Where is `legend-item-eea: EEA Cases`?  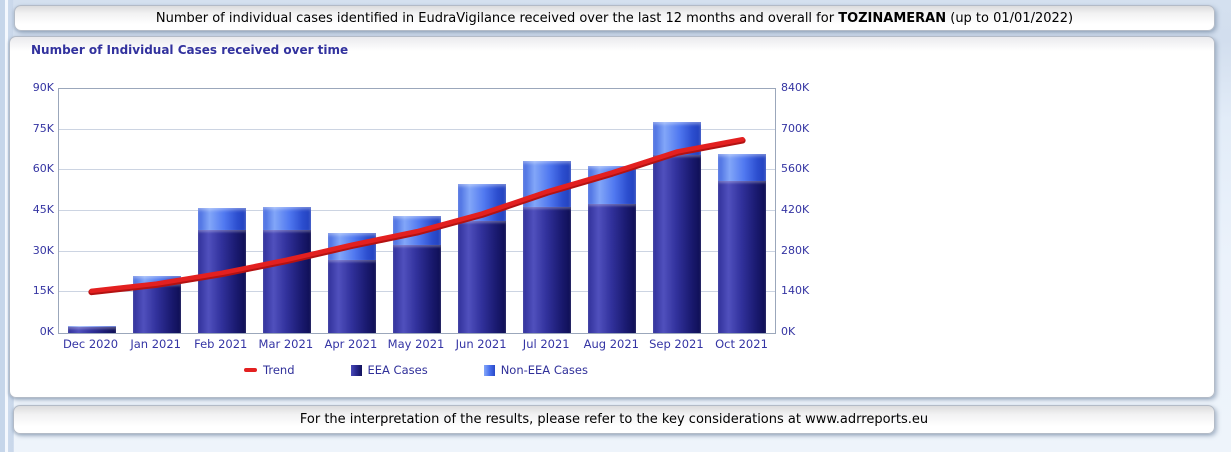
legend-item-eea: EEA Cases is located at coordinates (389, 370).